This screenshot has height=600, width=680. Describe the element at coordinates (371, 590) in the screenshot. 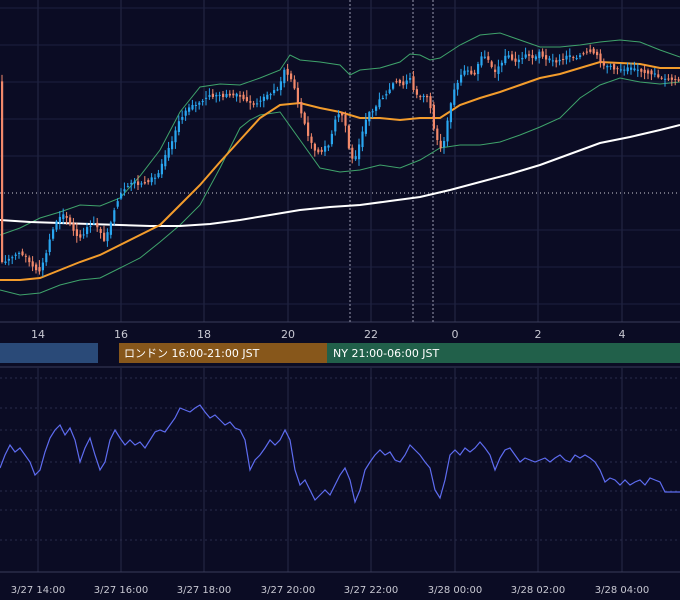

I see `osc-x-tick-label: 3/27 22:00` at that location.